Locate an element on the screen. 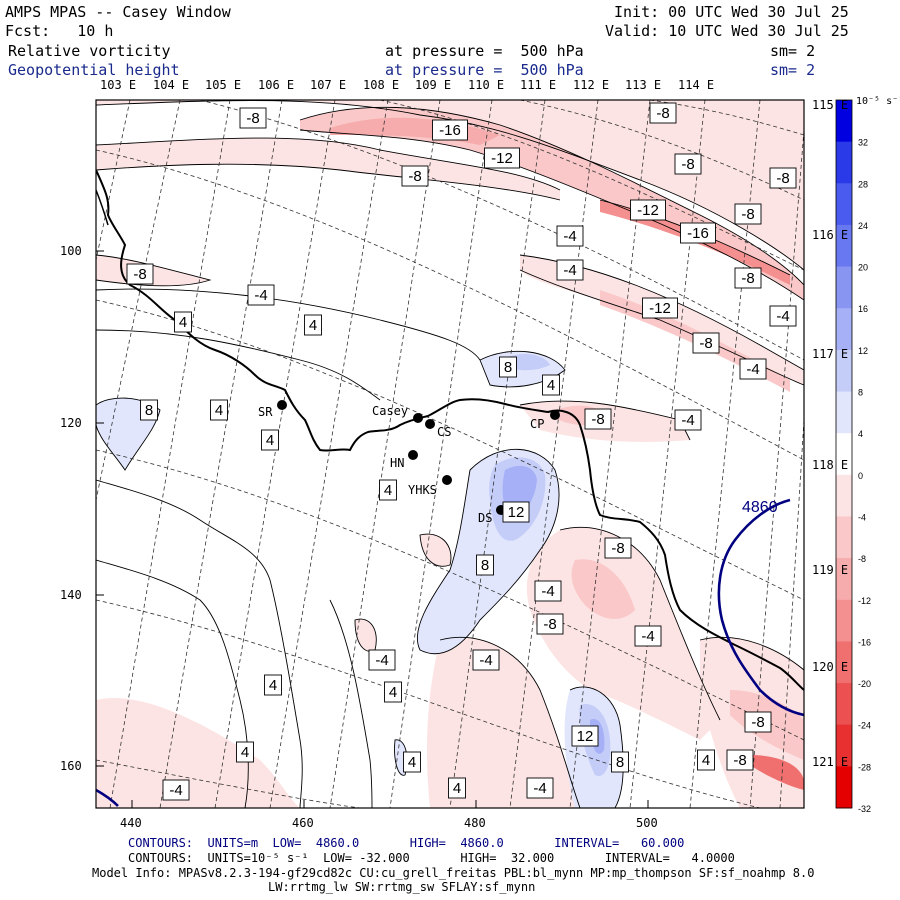  colorbar-tick-label: 12 is located at coordinates (863, 351).